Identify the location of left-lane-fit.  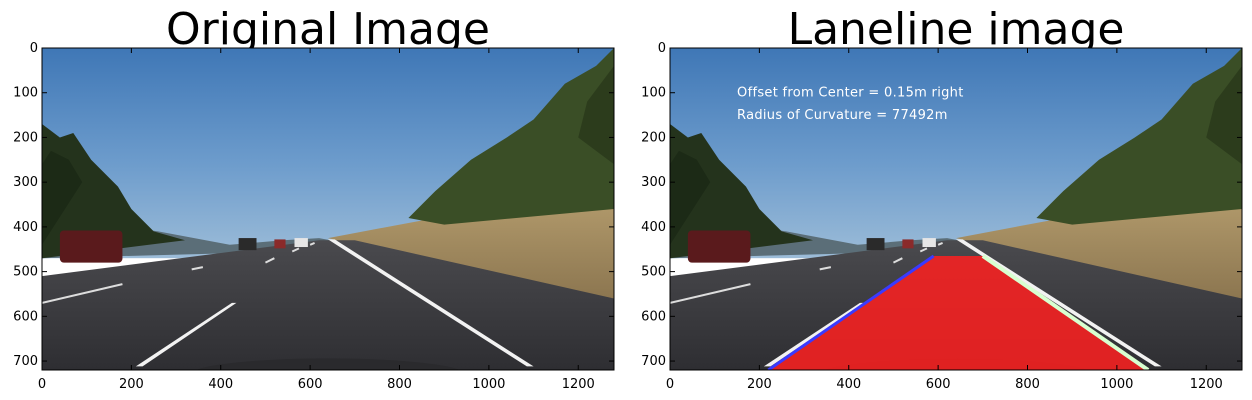
(851, 312).